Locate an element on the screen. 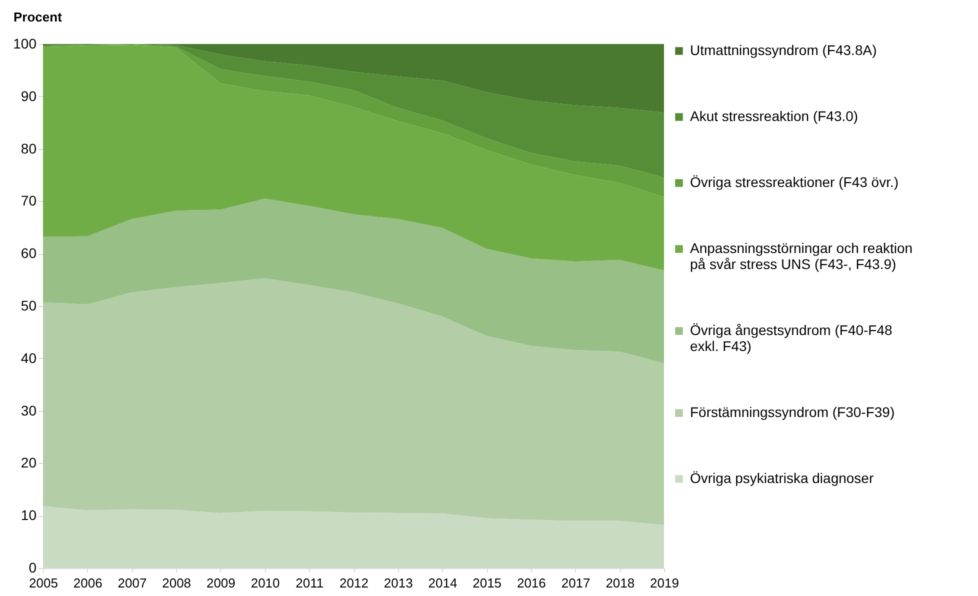 The height and width of the screenshot is (596, 978). y-tick-label: 80 is located at coordinates (28, 148).